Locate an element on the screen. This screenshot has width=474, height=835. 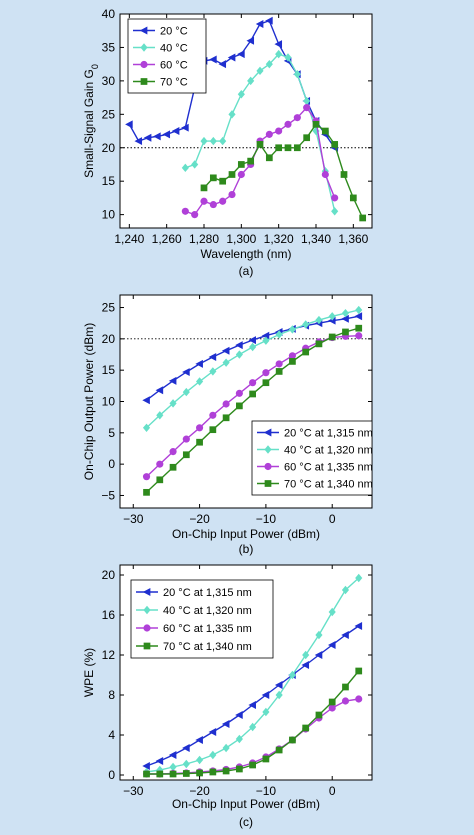
x-tick-label: 1,240 is located at coordinates (129, 239).